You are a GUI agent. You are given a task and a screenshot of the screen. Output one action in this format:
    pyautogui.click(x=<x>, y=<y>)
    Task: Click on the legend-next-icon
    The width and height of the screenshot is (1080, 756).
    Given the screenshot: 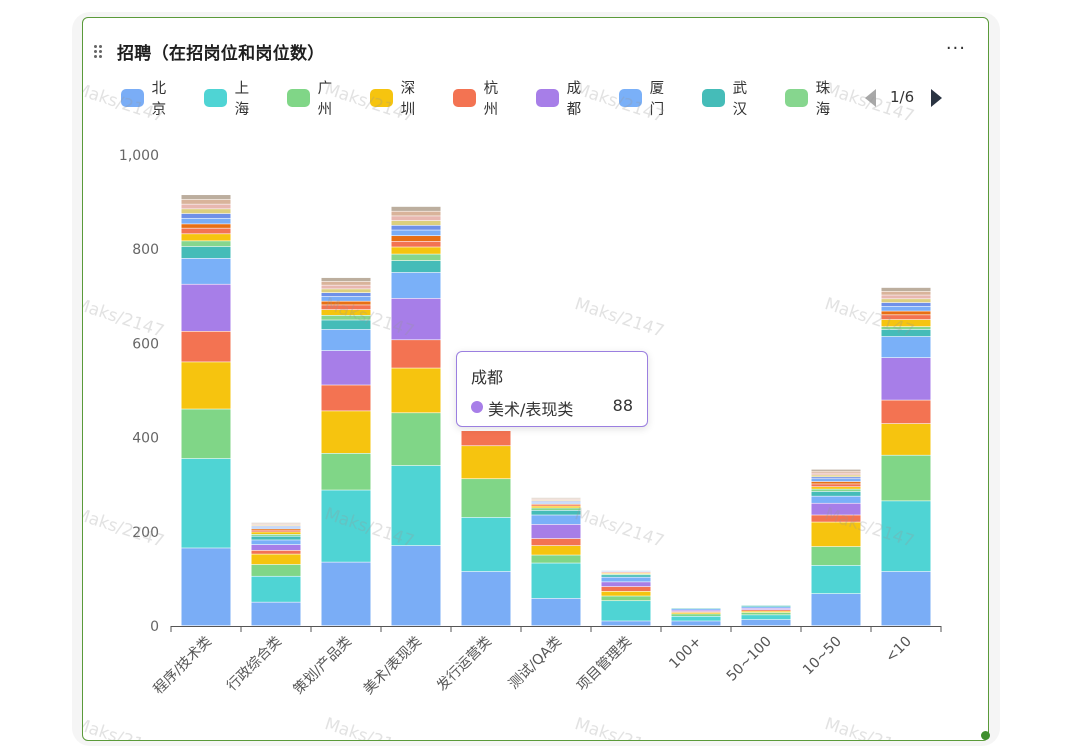 What is the action you would take?
    pyautogui.click(x=936, y=98)
    